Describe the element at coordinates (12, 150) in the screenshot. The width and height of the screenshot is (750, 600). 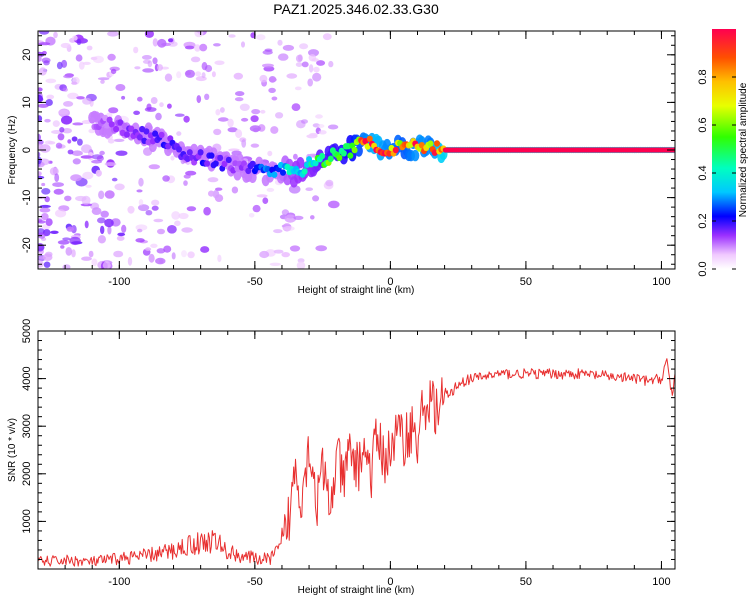
I see `spectrogram-ylabel: Frequency (Hz)` at that location.